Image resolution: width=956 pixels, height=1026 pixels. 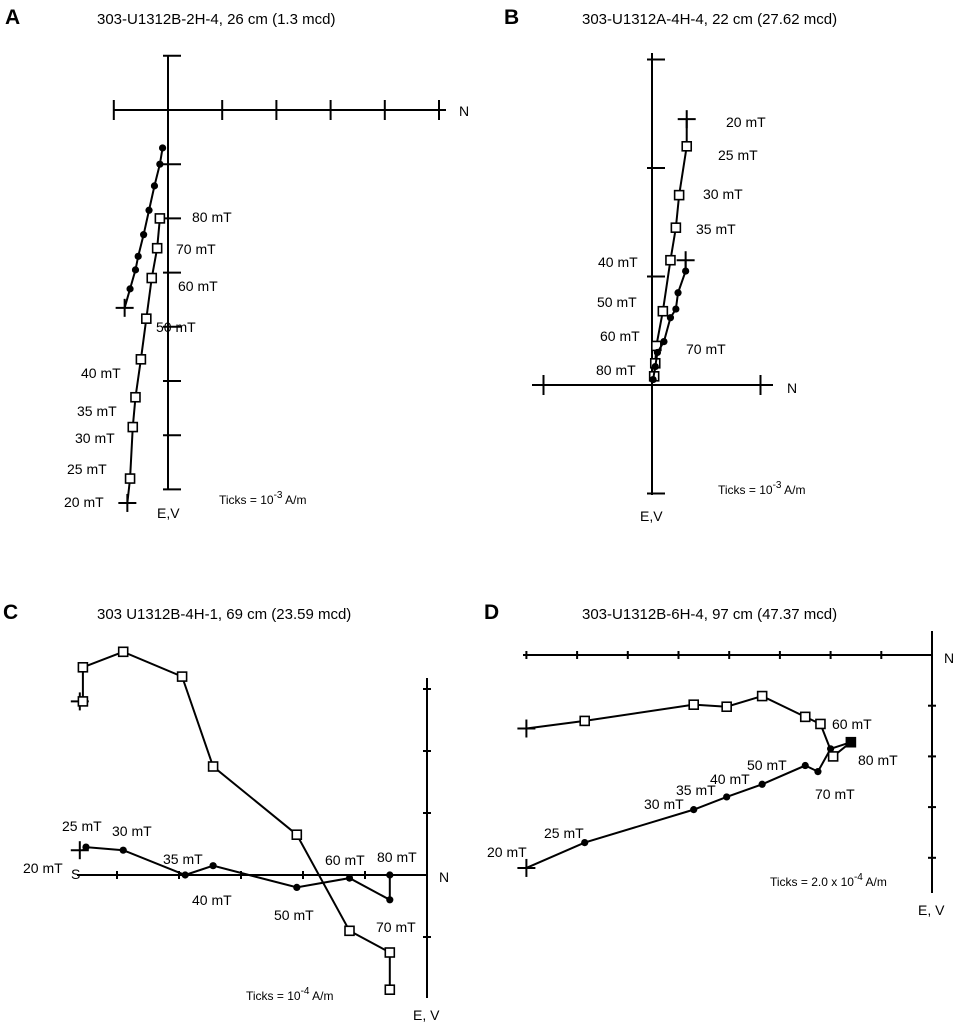 What do you see at coordinates (620, 336) in the screenshot?
I see `panel-b-label-60mt: 60 mT` at bounding box center [620, 336].